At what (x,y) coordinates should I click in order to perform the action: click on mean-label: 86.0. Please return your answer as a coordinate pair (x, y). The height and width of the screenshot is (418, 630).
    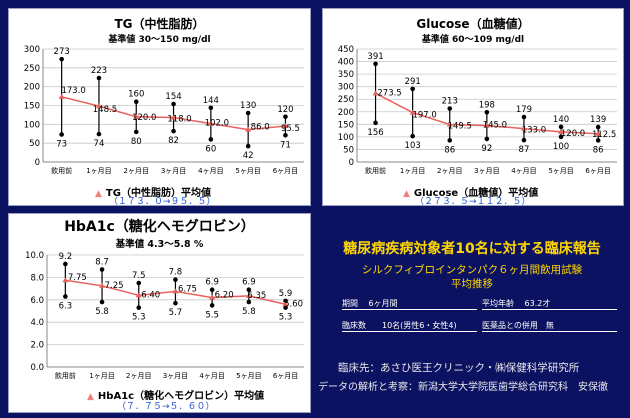
    Looking at the image, I should click on (260, 128).